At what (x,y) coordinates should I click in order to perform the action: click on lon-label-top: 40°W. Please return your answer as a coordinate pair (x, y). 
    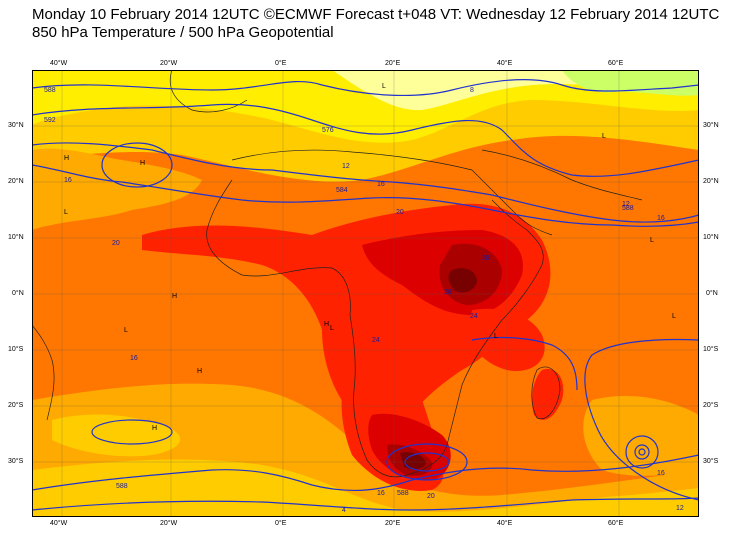
    Looking at the image, I should click on (59, 63).